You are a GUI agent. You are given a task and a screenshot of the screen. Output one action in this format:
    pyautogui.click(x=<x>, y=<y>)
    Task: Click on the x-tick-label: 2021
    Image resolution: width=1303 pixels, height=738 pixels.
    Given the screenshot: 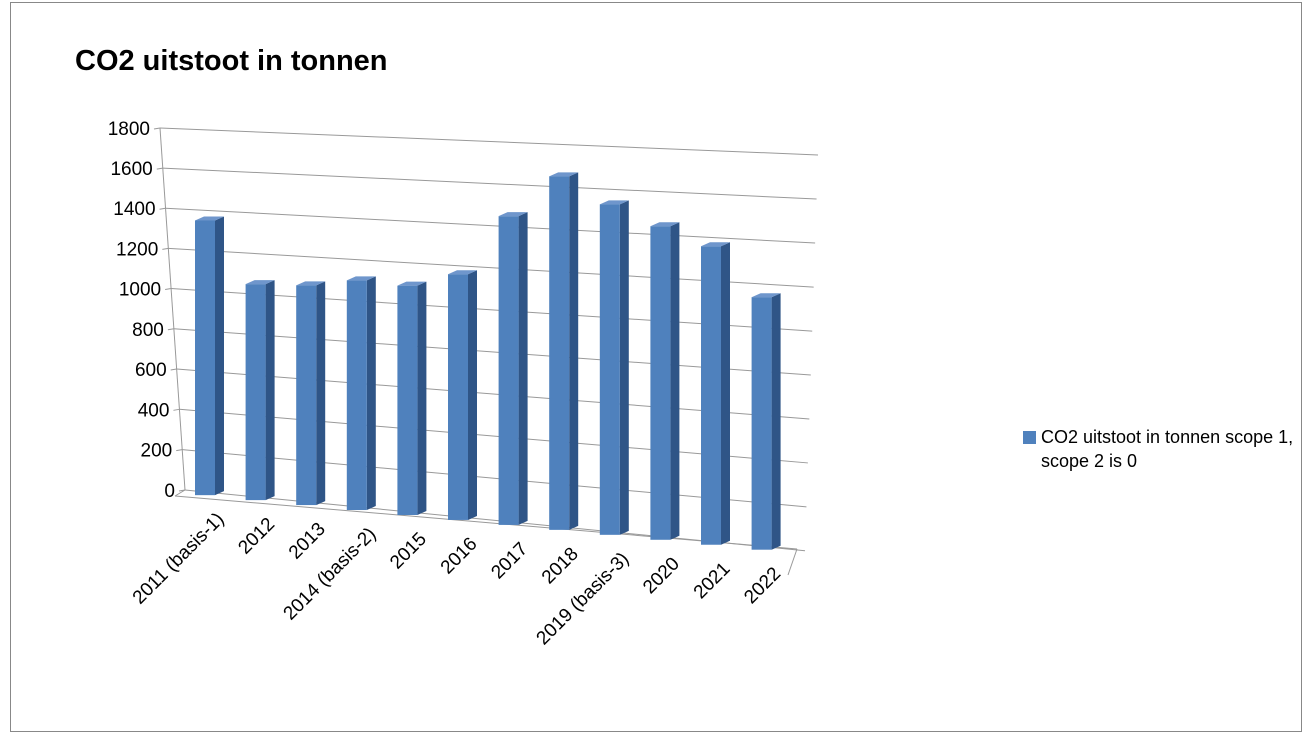 What is the action you would take?
    pyautogui.click(x=712, y=580)
    